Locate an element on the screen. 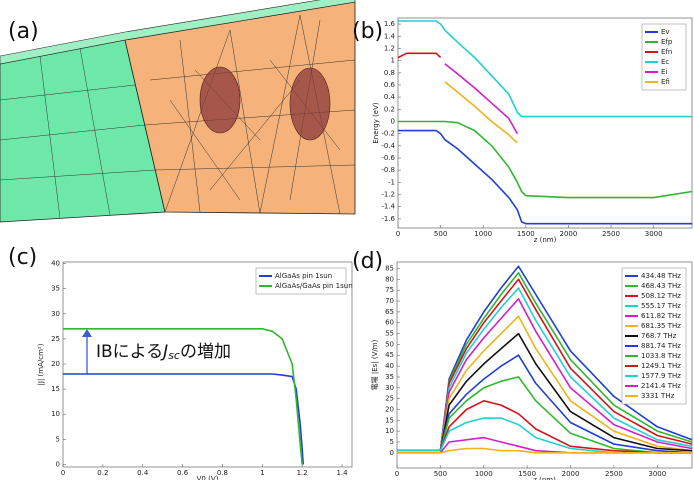 The width and height of the screenshot is (694, 480). legend-label: 508.12 THz is located at coordinates (661, 296).